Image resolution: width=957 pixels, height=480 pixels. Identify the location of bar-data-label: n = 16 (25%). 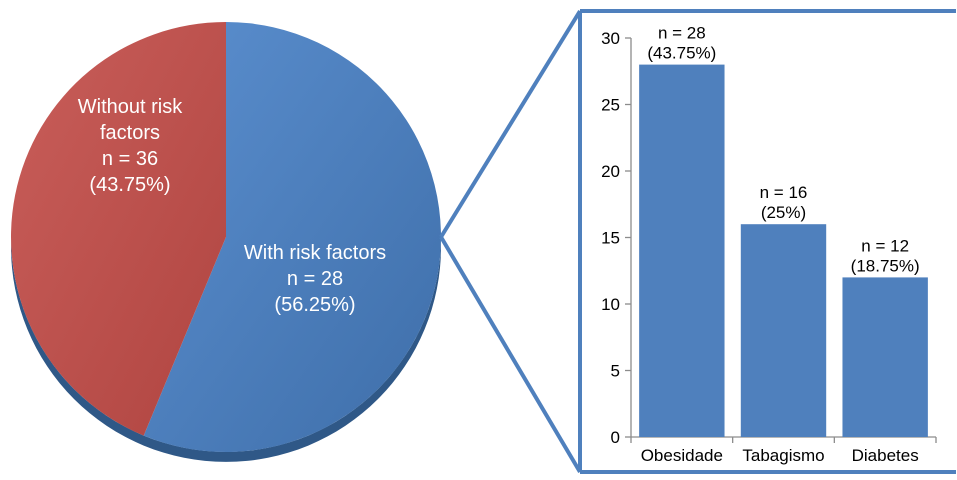
(784, 202).